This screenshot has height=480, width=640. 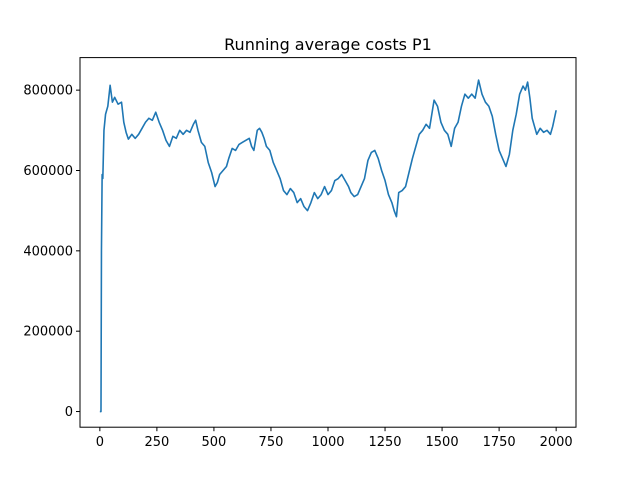 What do you see at coordinates (384, 442) in the screenshot?
I see `x-tick-label: 1250` at bounding box center [384, 442].